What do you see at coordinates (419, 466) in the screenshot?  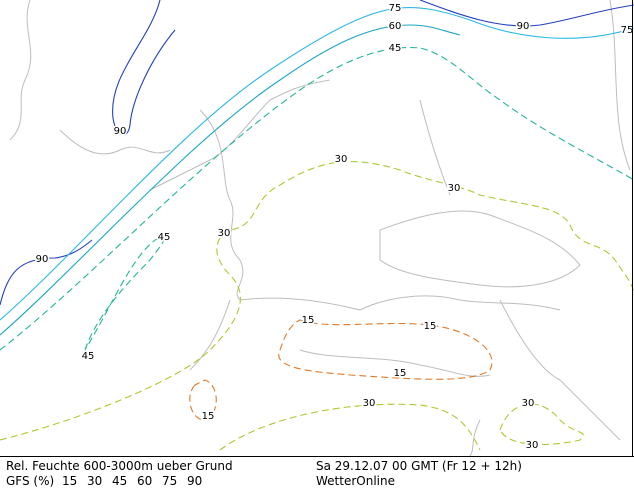 I see `valid-time: Sa 29.12.07 00 GMT (Fr 12 + 12h)` at bounding box center [419, 466].